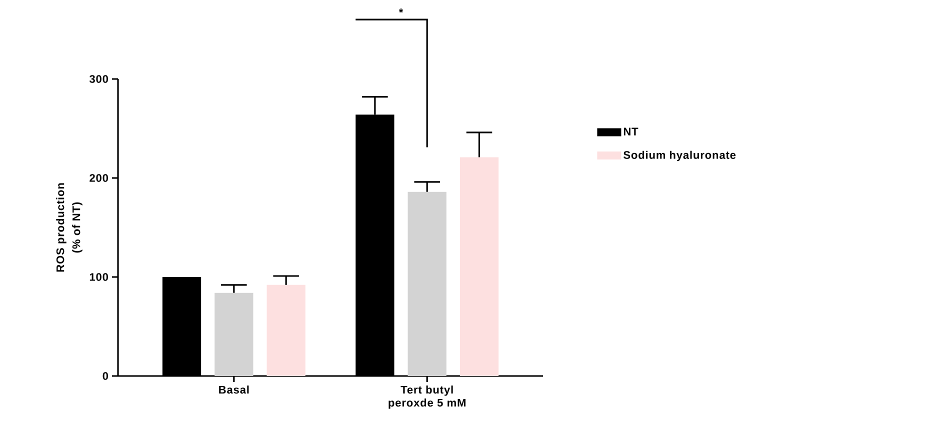 The image size is (936, 432). Describe the element at coordinates (105, 376) in the screenshot. I see `y-tick-label: 0` at that location.